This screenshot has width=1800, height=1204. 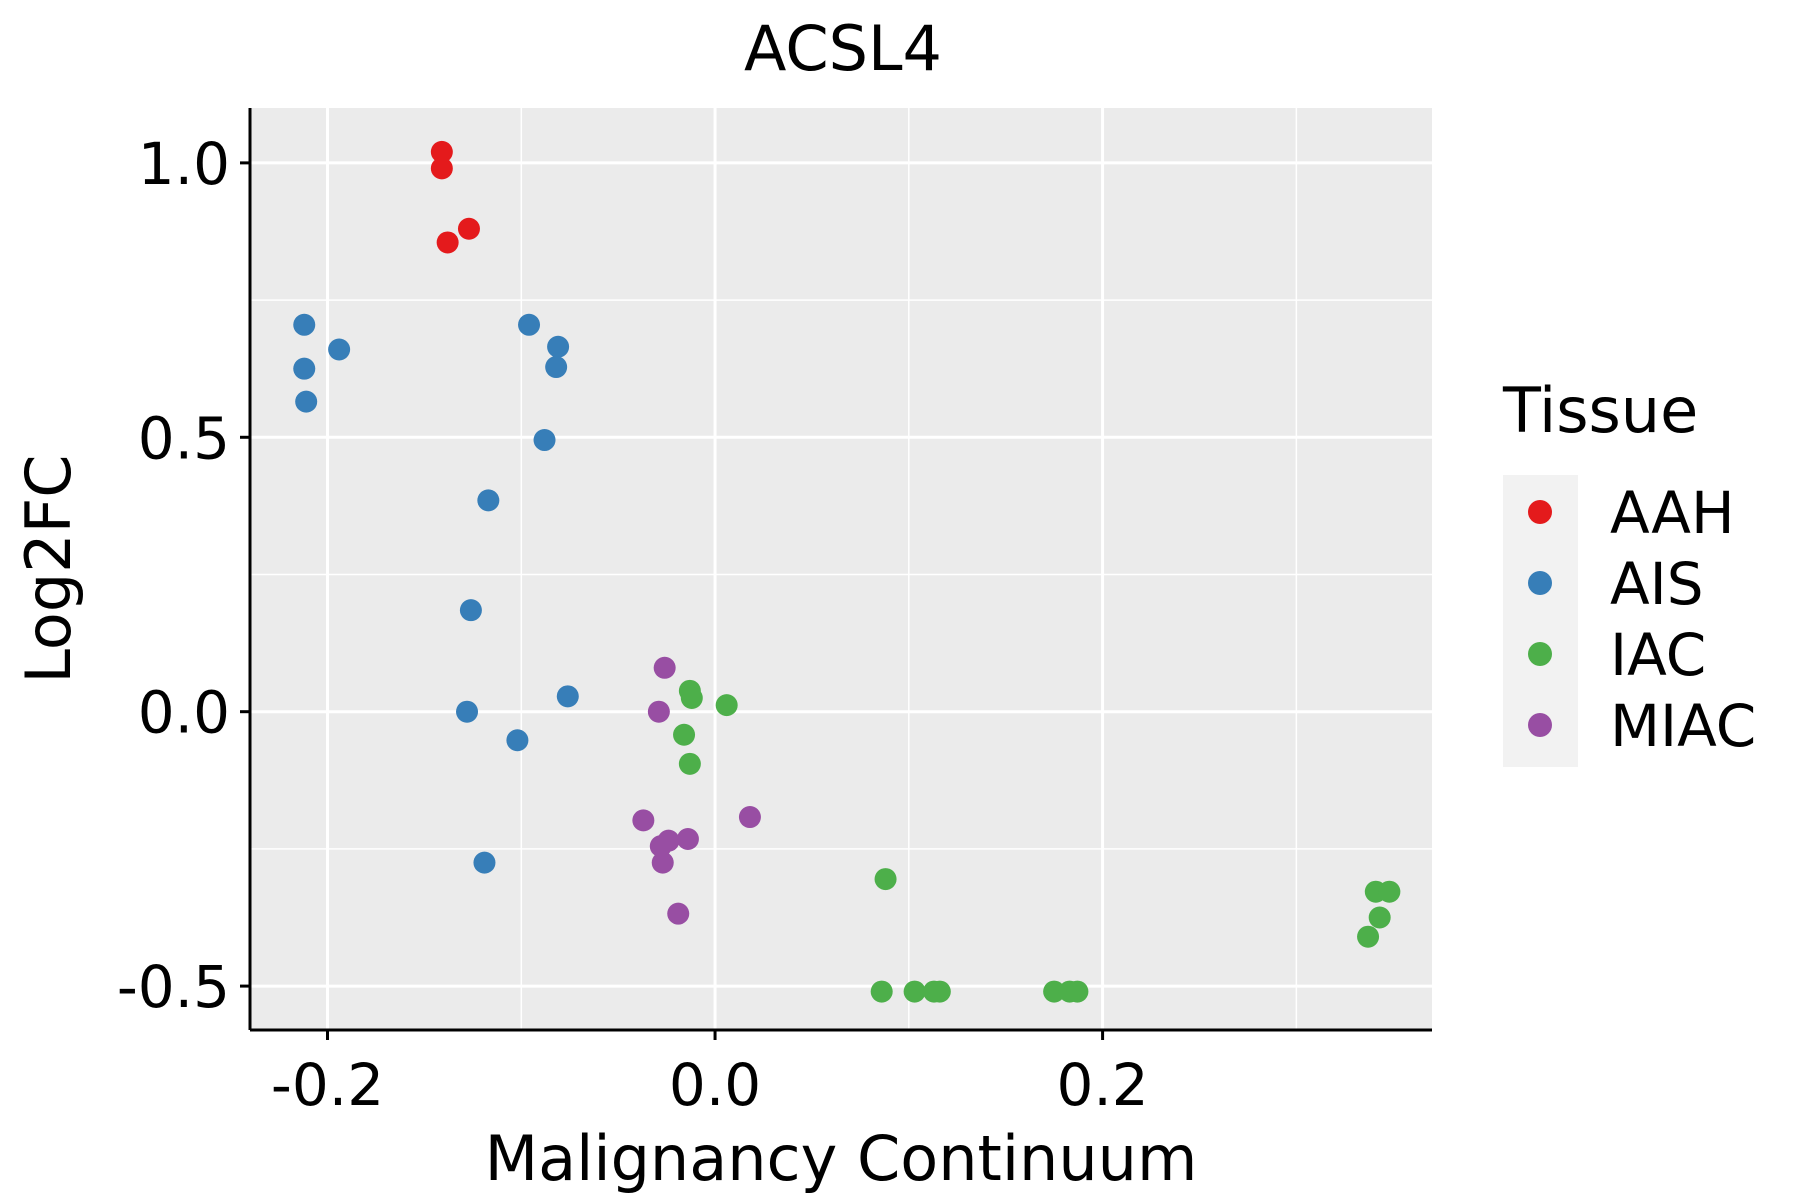 What do you see at coordinates (184, 713) in the screenshot?
I see `y-tick-label: 0.0` at bounding box center [184, 713].